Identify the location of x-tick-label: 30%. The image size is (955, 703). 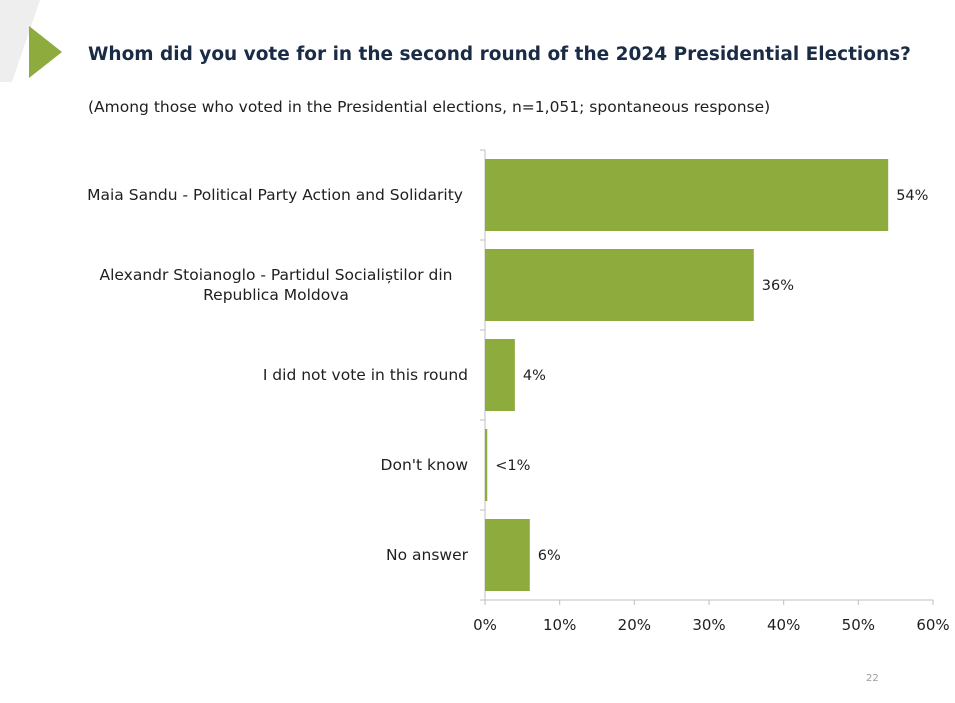
(708, 625).